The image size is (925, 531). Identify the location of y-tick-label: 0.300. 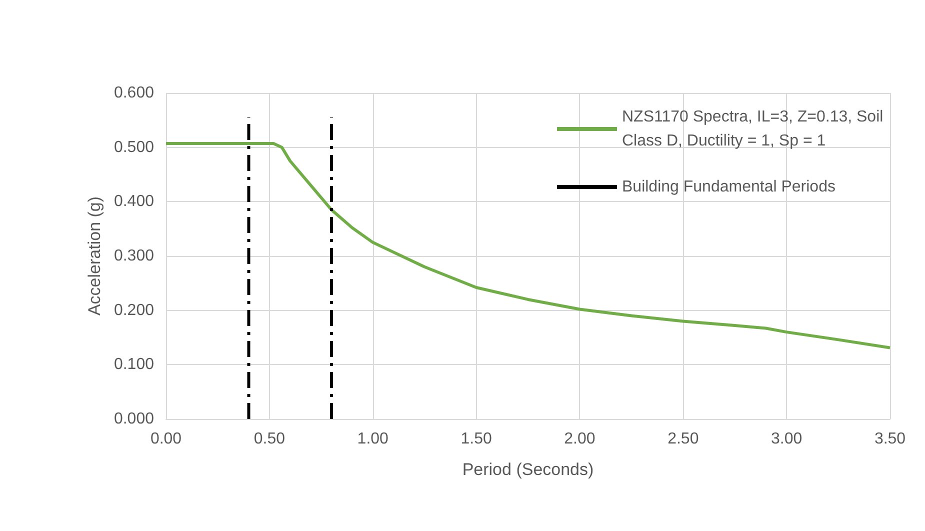
(134, 256).